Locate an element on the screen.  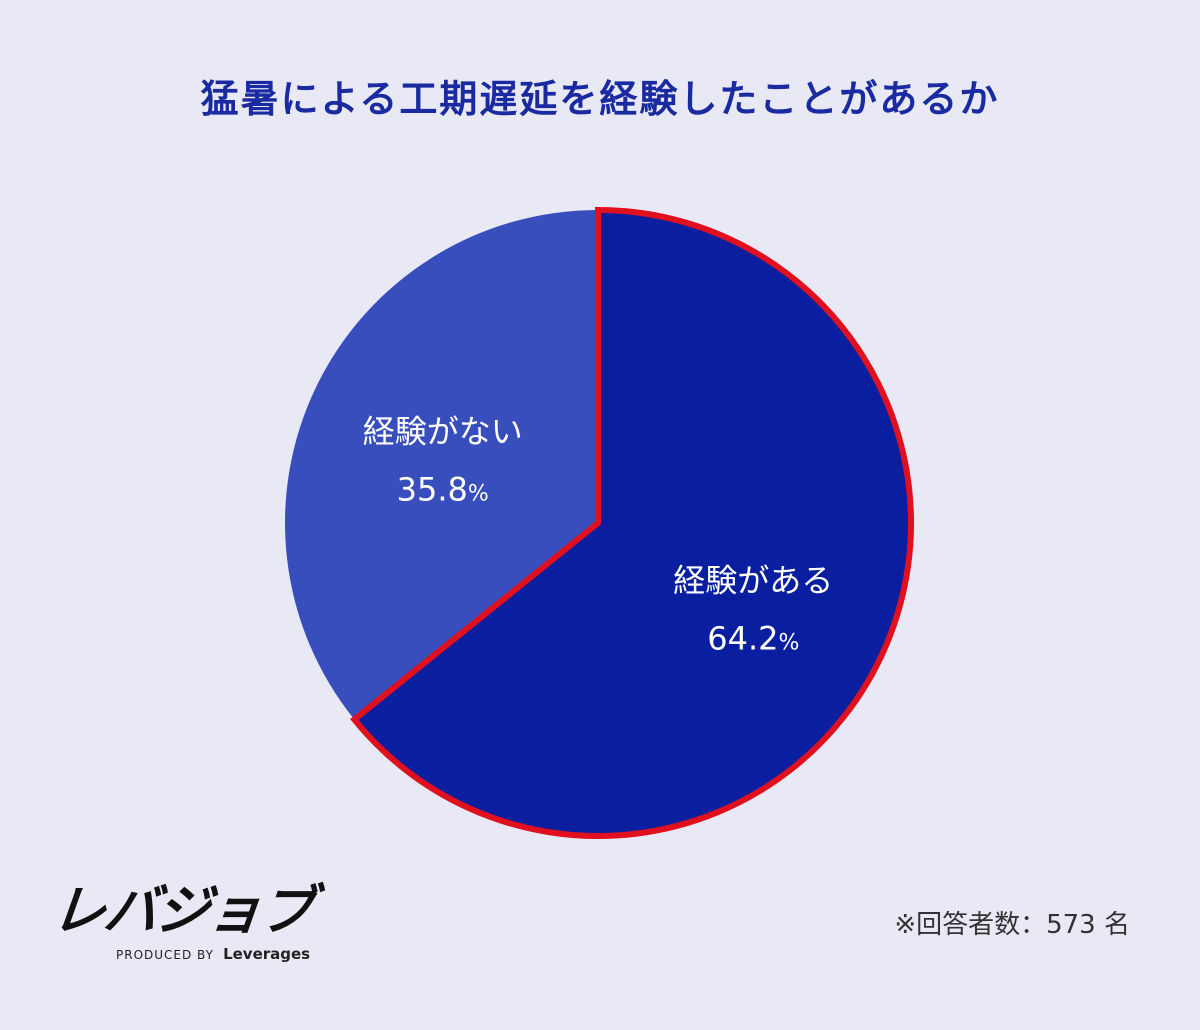
logo-produced-by: PRODUCED BY is located at coordinates (165, 955).